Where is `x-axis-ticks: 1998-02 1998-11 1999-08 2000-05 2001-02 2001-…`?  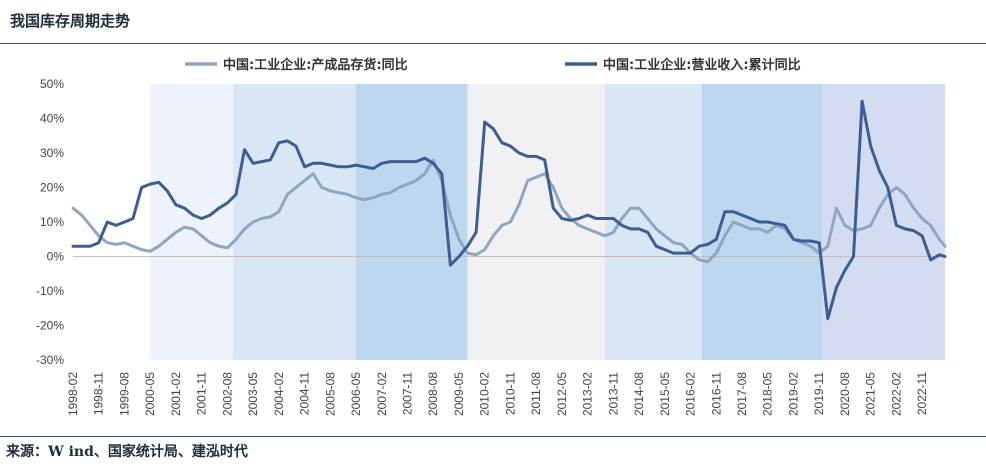
x-axis-ticks: 1998-02 1998-11 1999-08 2000-05 2001-02 2001-… is located at coordinates (497, 394).